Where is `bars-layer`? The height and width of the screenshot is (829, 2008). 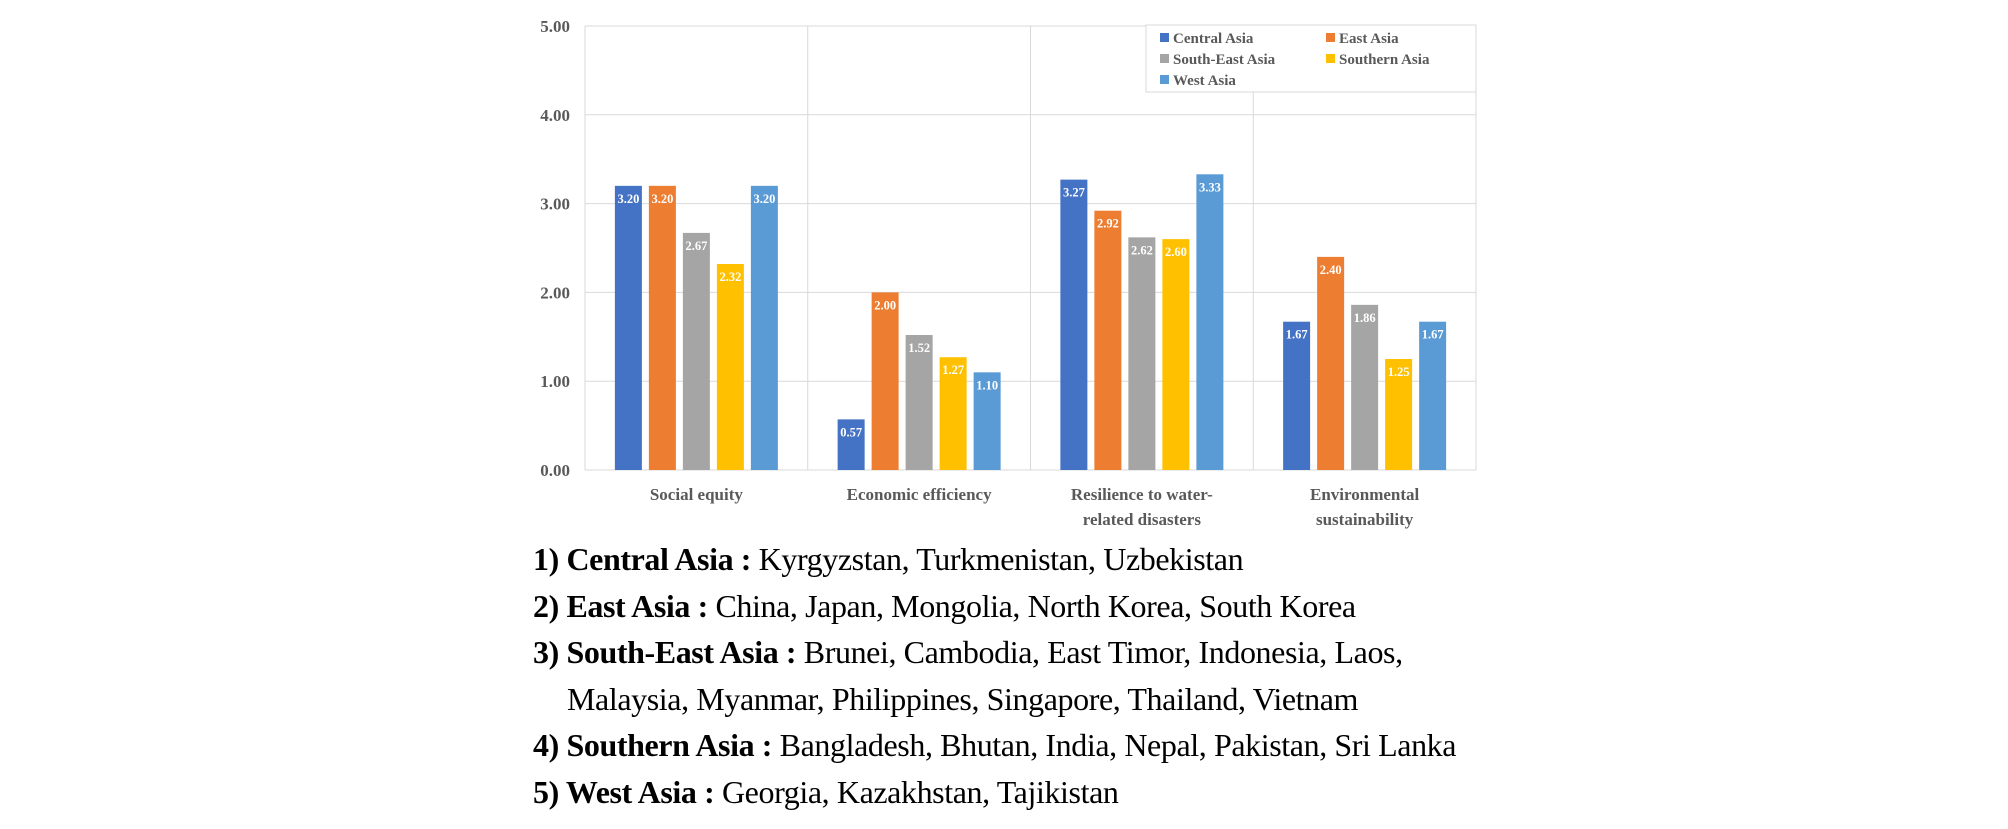 bars-layer is located at coordinates (1030, 322).